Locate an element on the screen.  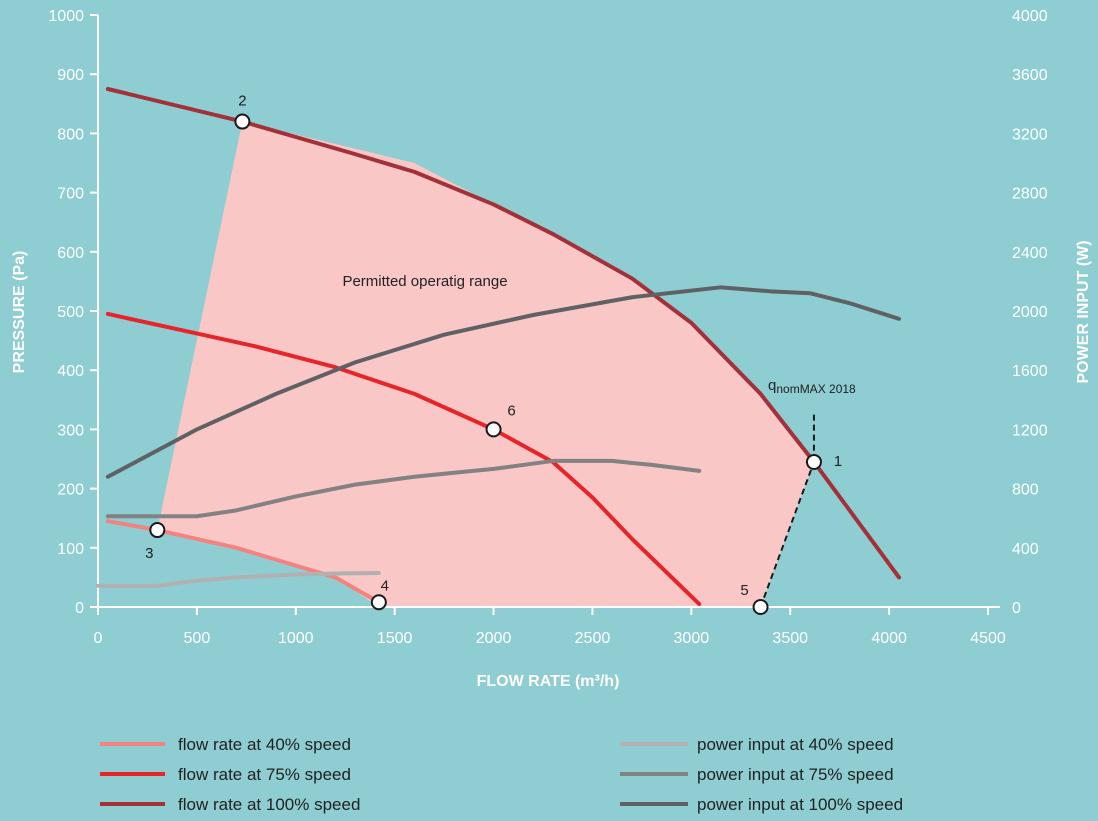
permitted-range-label: Permitted operatig range is located at coordinates (424, 281).